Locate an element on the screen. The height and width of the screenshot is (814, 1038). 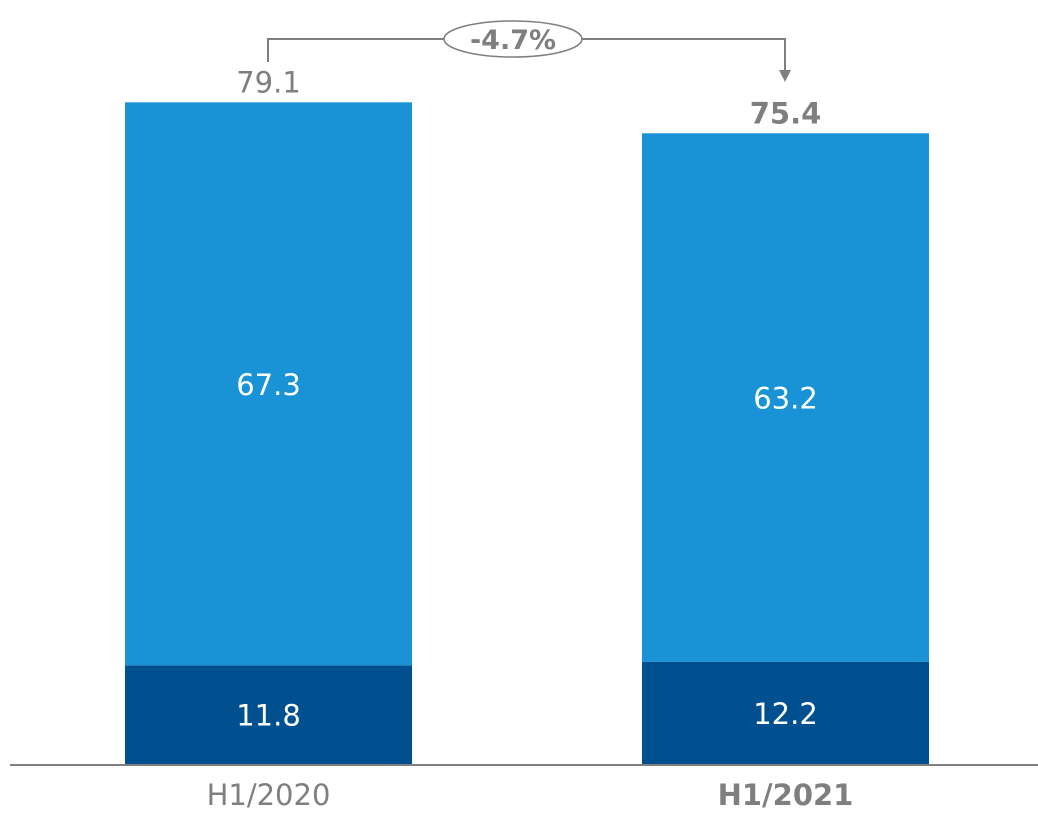
bar-segment-value-label: 63.2 is located at coordinates (785, 399).